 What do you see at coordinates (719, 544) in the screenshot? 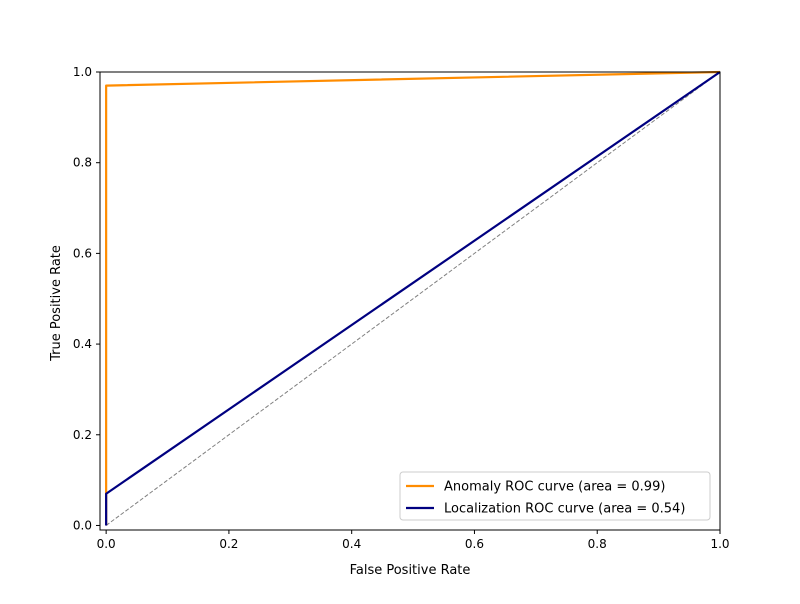
I see `x-tick-label: 1.0` at bounding box center [719, 544].